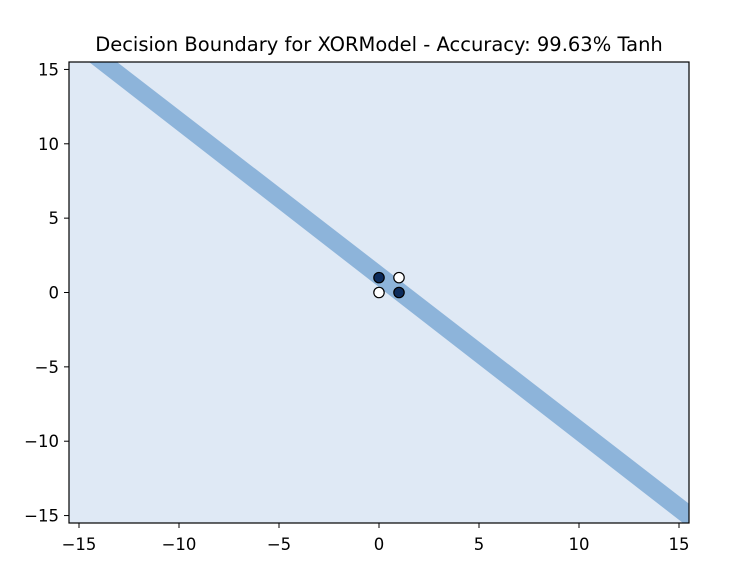  What do you see at coordinates (479, 544) in the screenshot?
I see `x-tick-label: 5` at bounding box center [479, 544].